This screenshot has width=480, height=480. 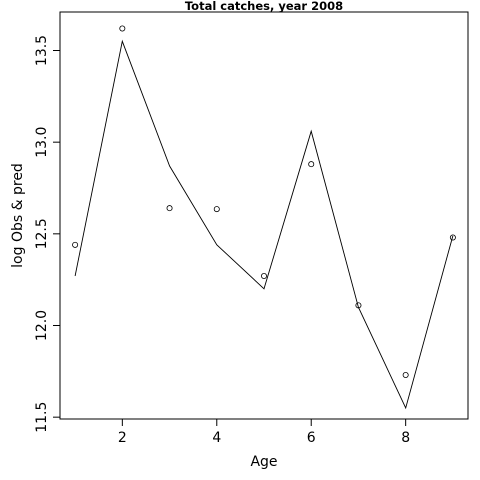 I want to click on x-axis-title: Age, so click(x=263, y=462).